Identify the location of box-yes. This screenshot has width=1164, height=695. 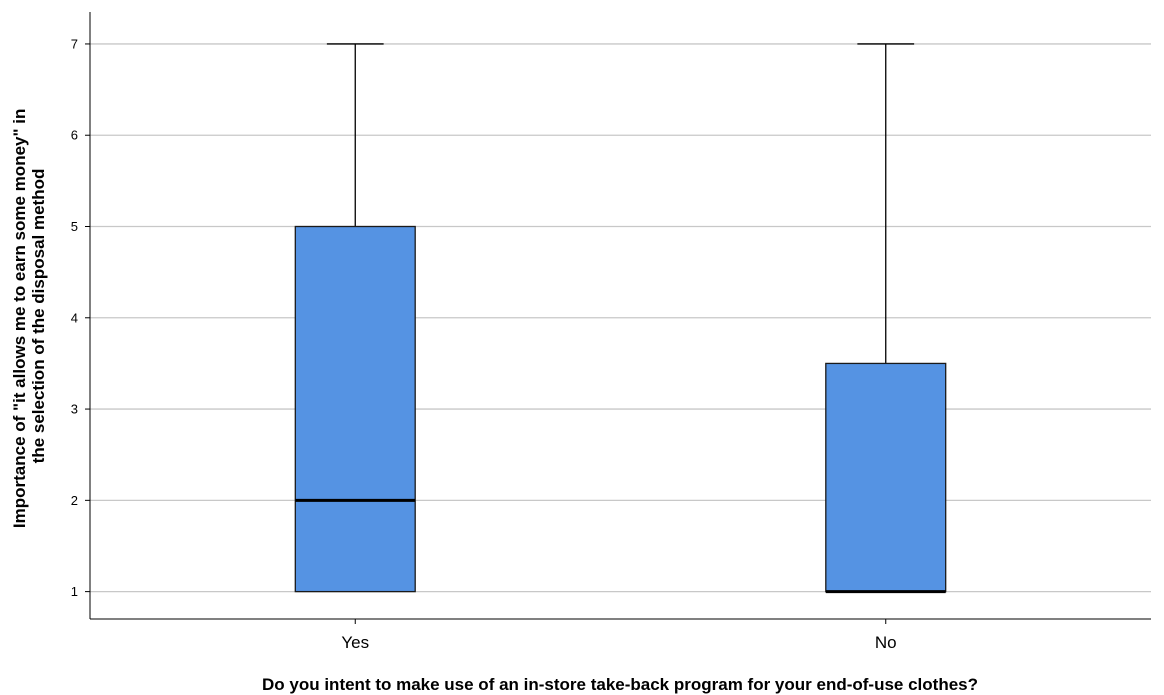
(355, 318).